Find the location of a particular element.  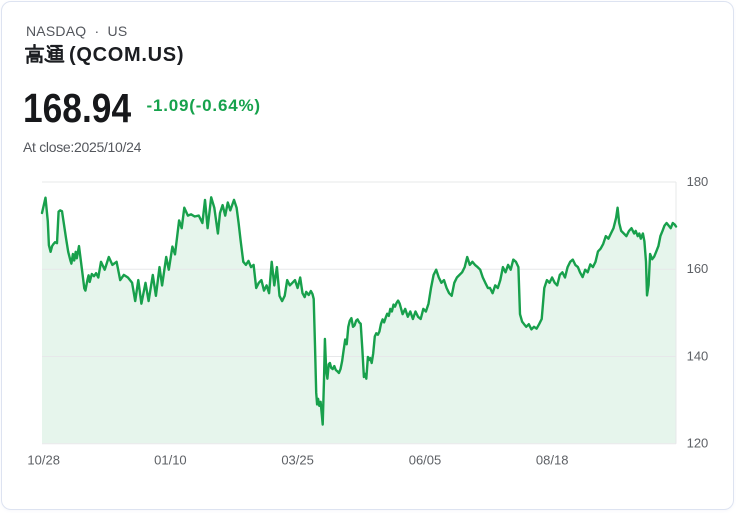

svg-text: 06/05 is located at coordinates (425, 460).